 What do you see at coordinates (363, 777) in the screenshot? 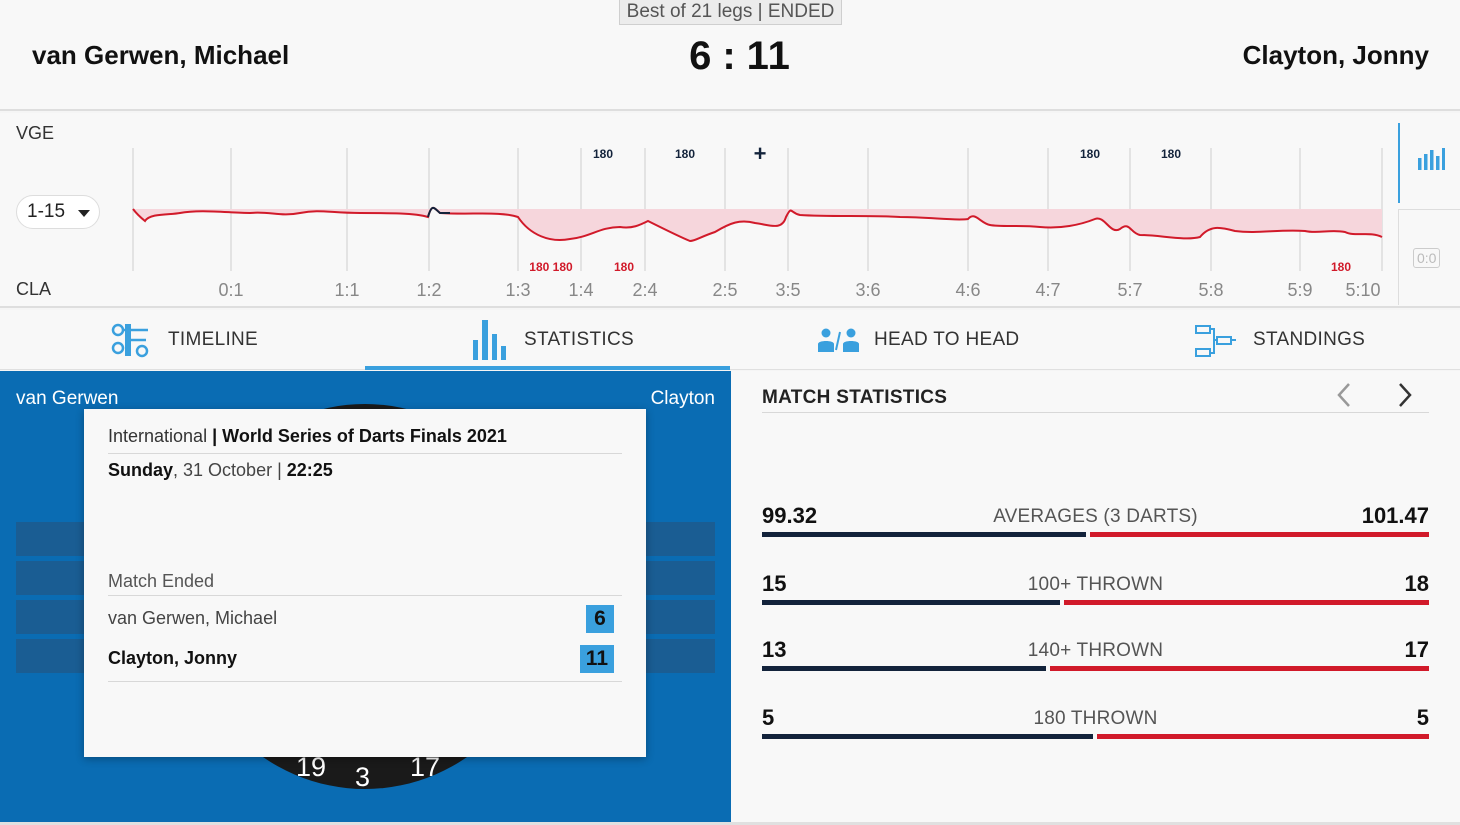
I see `board-number: 3` at bounding box center [363, 777].